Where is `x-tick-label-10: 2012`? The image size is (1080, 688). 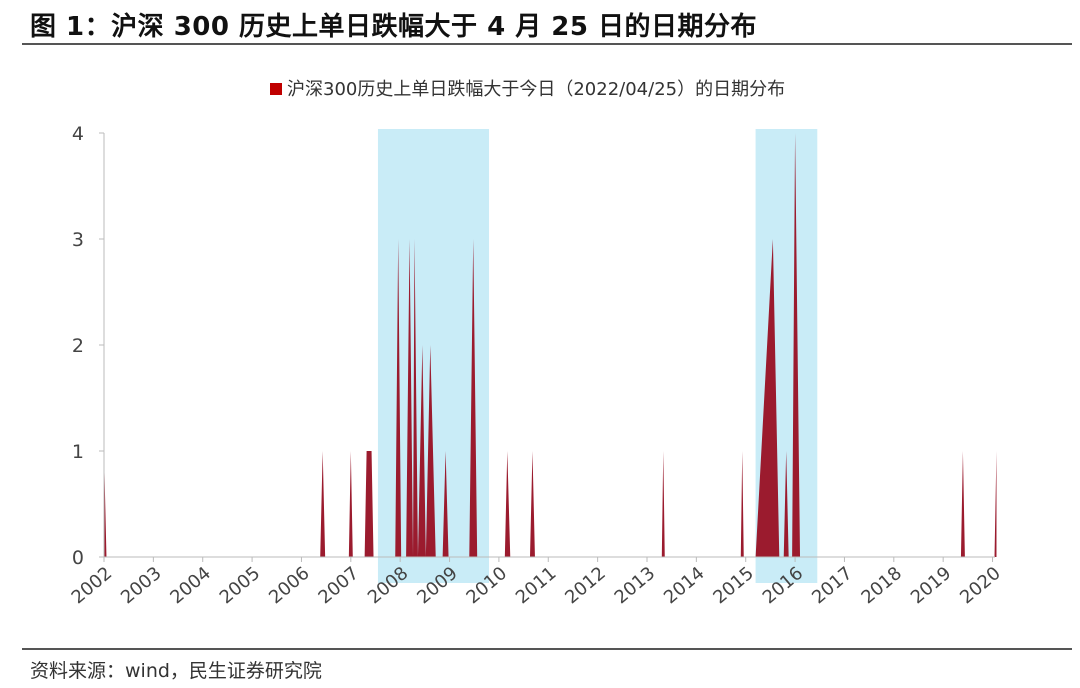
x-tick-label-10: 2012 is located at coordinates (585, 586).